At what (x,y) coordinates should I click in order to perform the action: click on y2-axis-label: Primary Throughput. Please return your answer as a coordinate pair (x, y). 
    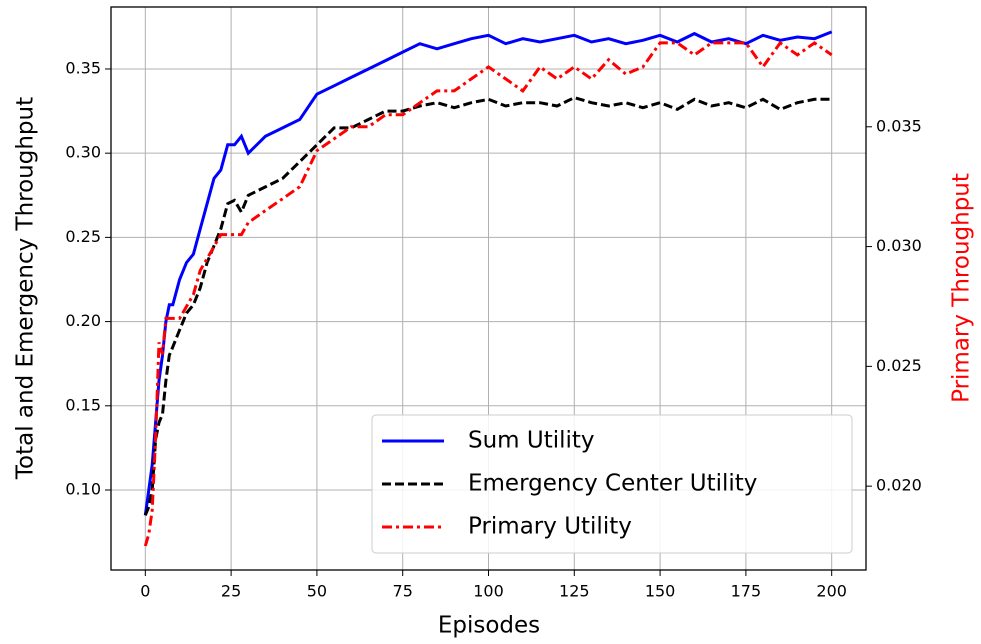
    Looking at the image, I should click on (962, 288).